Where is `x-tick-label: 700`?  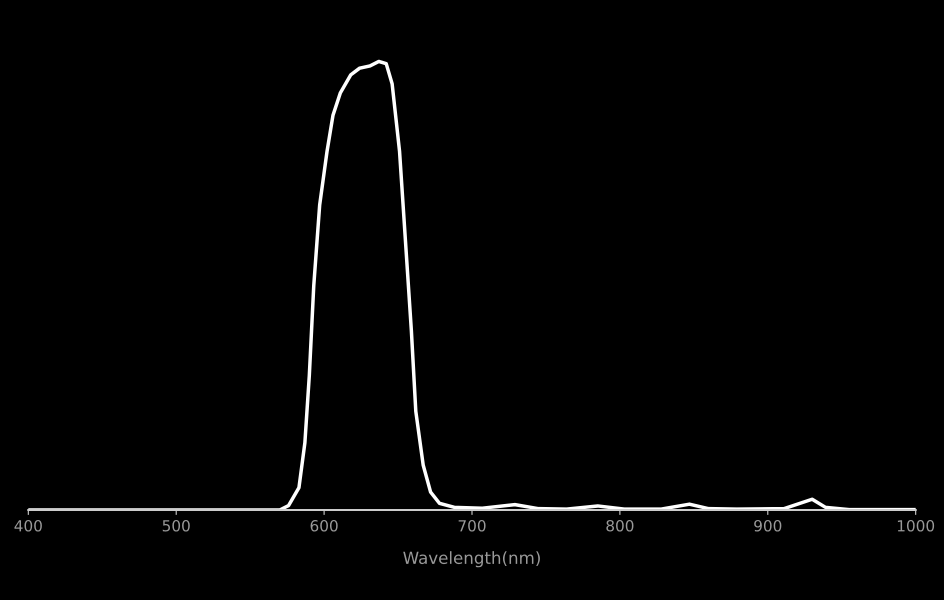 x-tick-label: 700 is located at coordinates (472, 526).